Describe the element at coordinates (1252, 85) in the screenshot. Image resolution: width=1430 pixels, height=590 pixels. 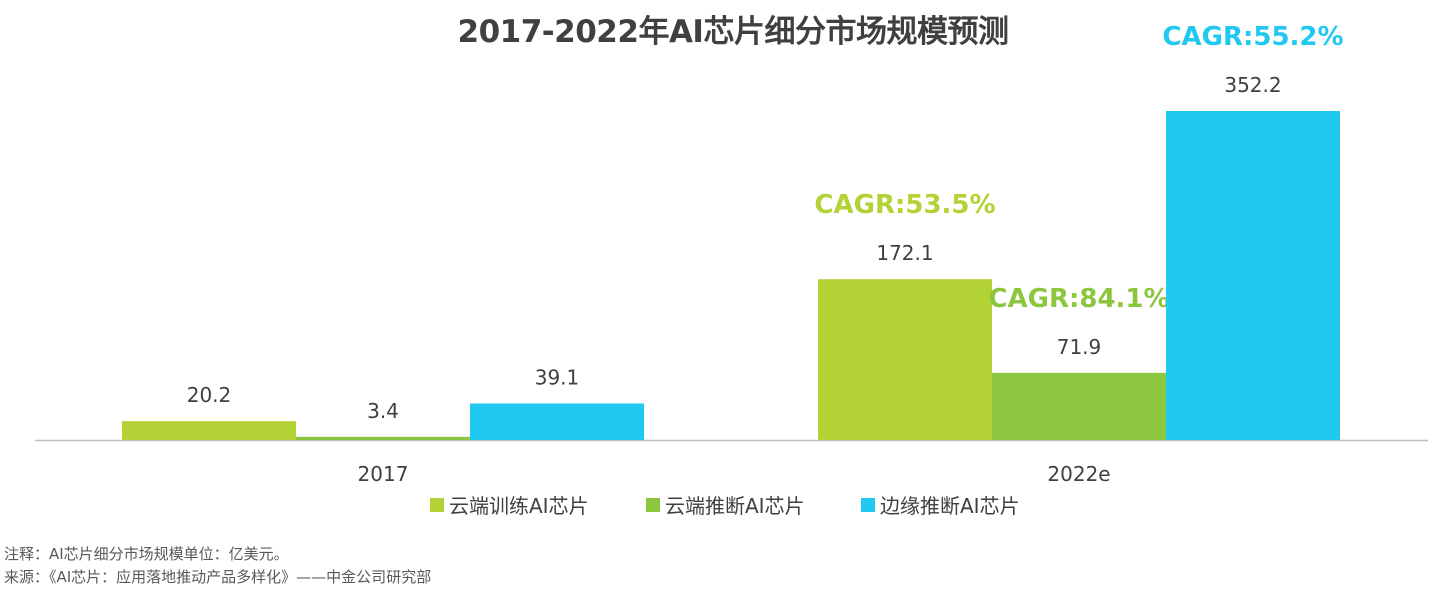
I see `data-label: 352.2` at that location.